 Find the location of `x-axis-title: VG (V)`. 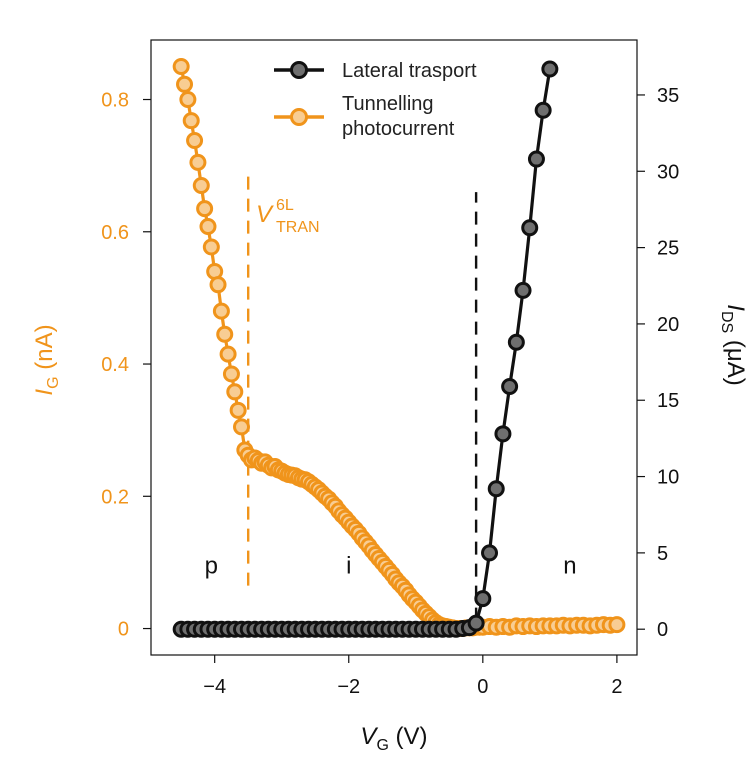

x-axis-title: VG (V) is located at coordinates (393, 738).